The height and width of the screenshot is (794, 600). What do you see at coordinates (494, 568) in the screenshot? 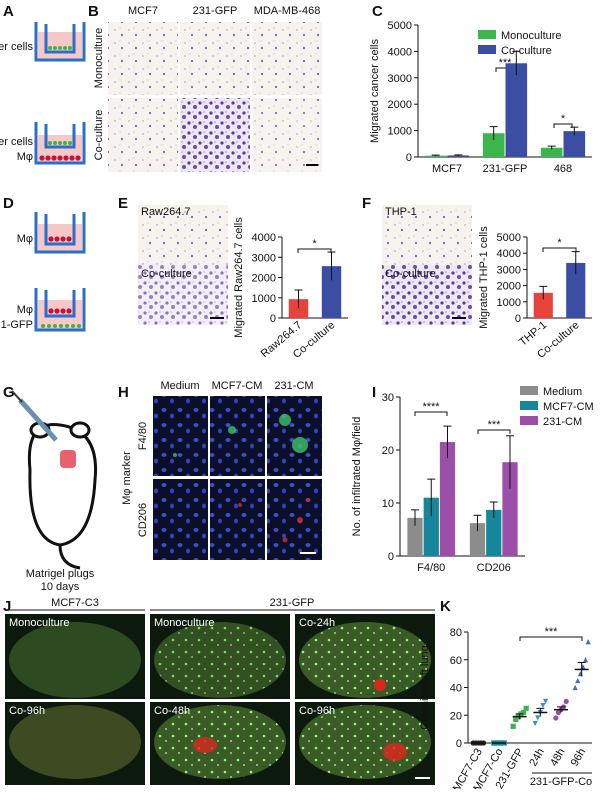
I see `x-tick-label: CD206` at bounding box center [494, 568].